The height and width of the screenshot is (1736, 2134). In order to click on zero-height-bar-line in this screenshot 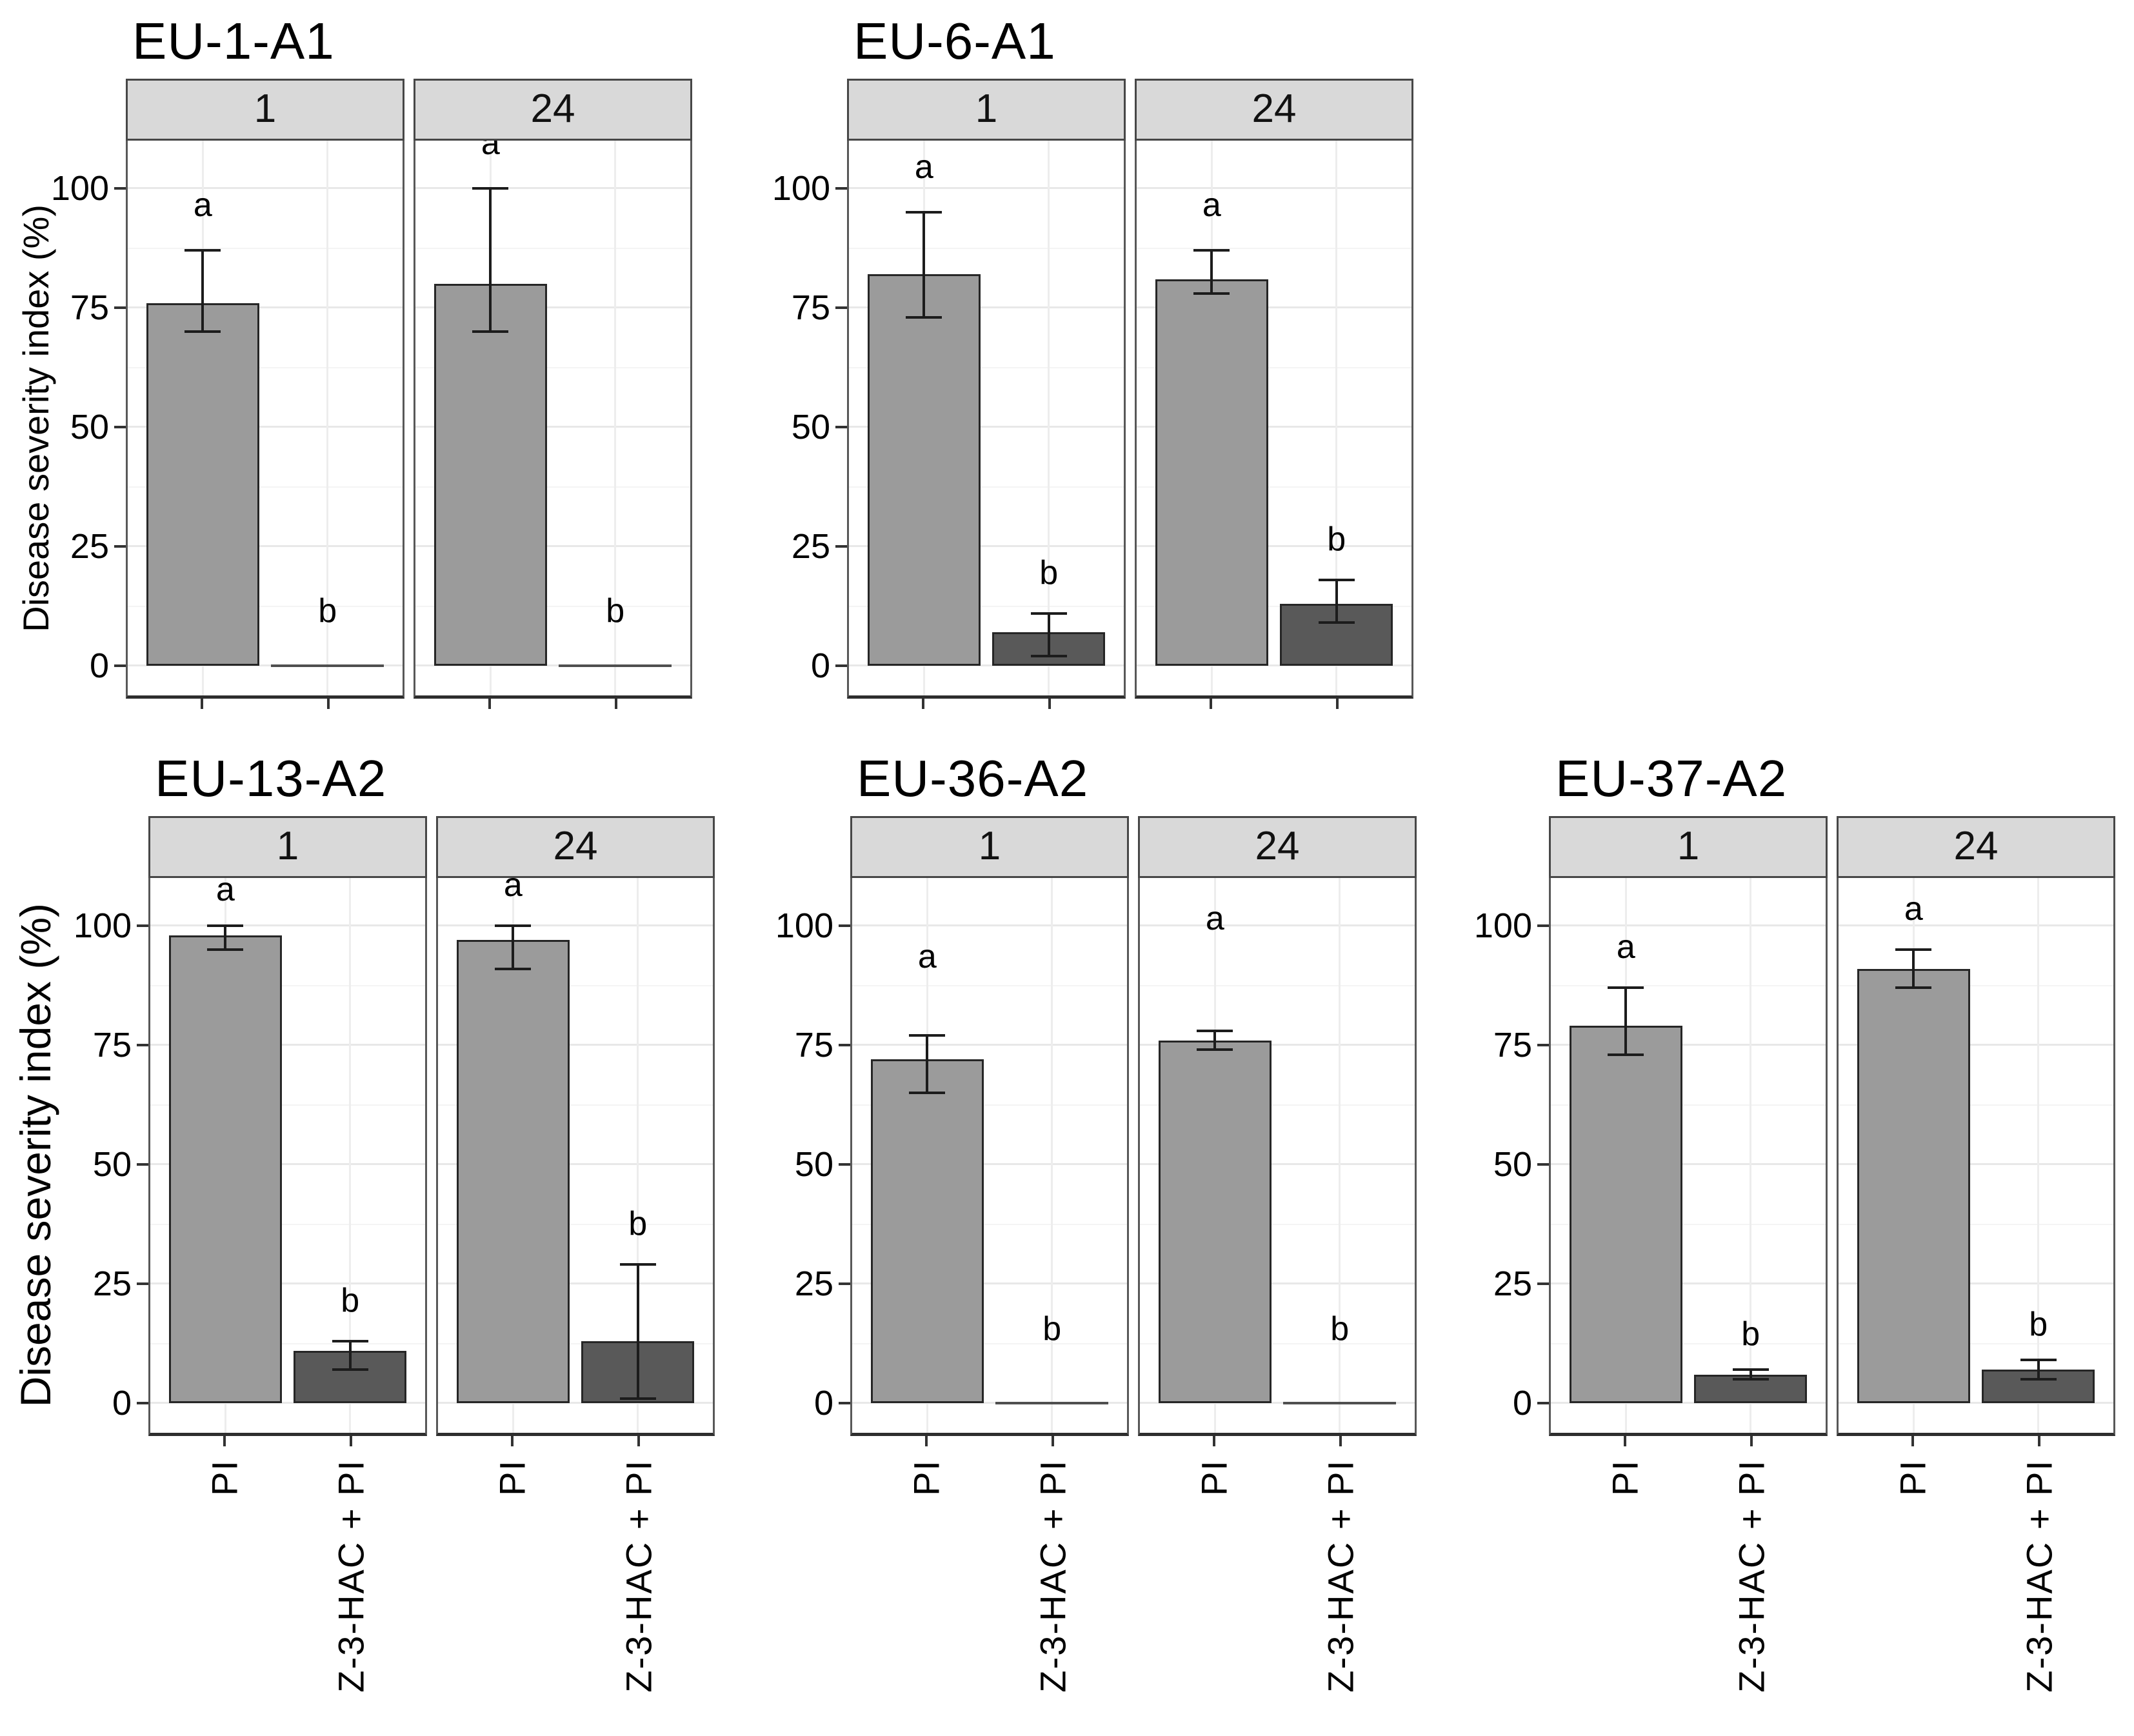, I will do `click(615, 665)`.